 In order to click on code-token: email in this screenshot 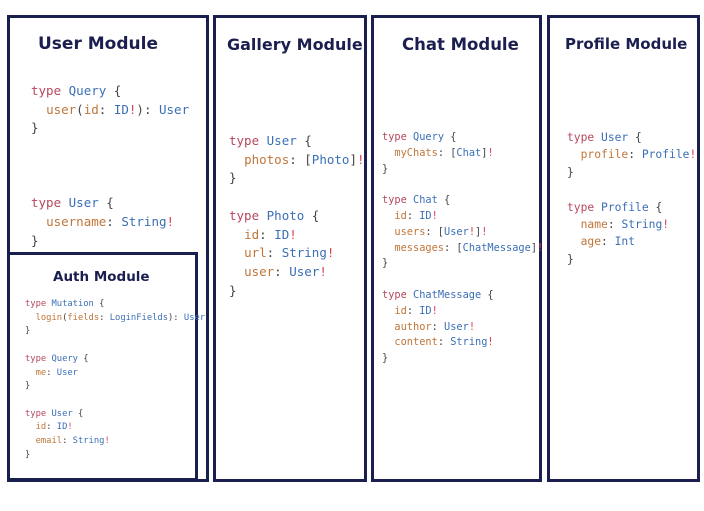, I will do `click(49, 441)`.